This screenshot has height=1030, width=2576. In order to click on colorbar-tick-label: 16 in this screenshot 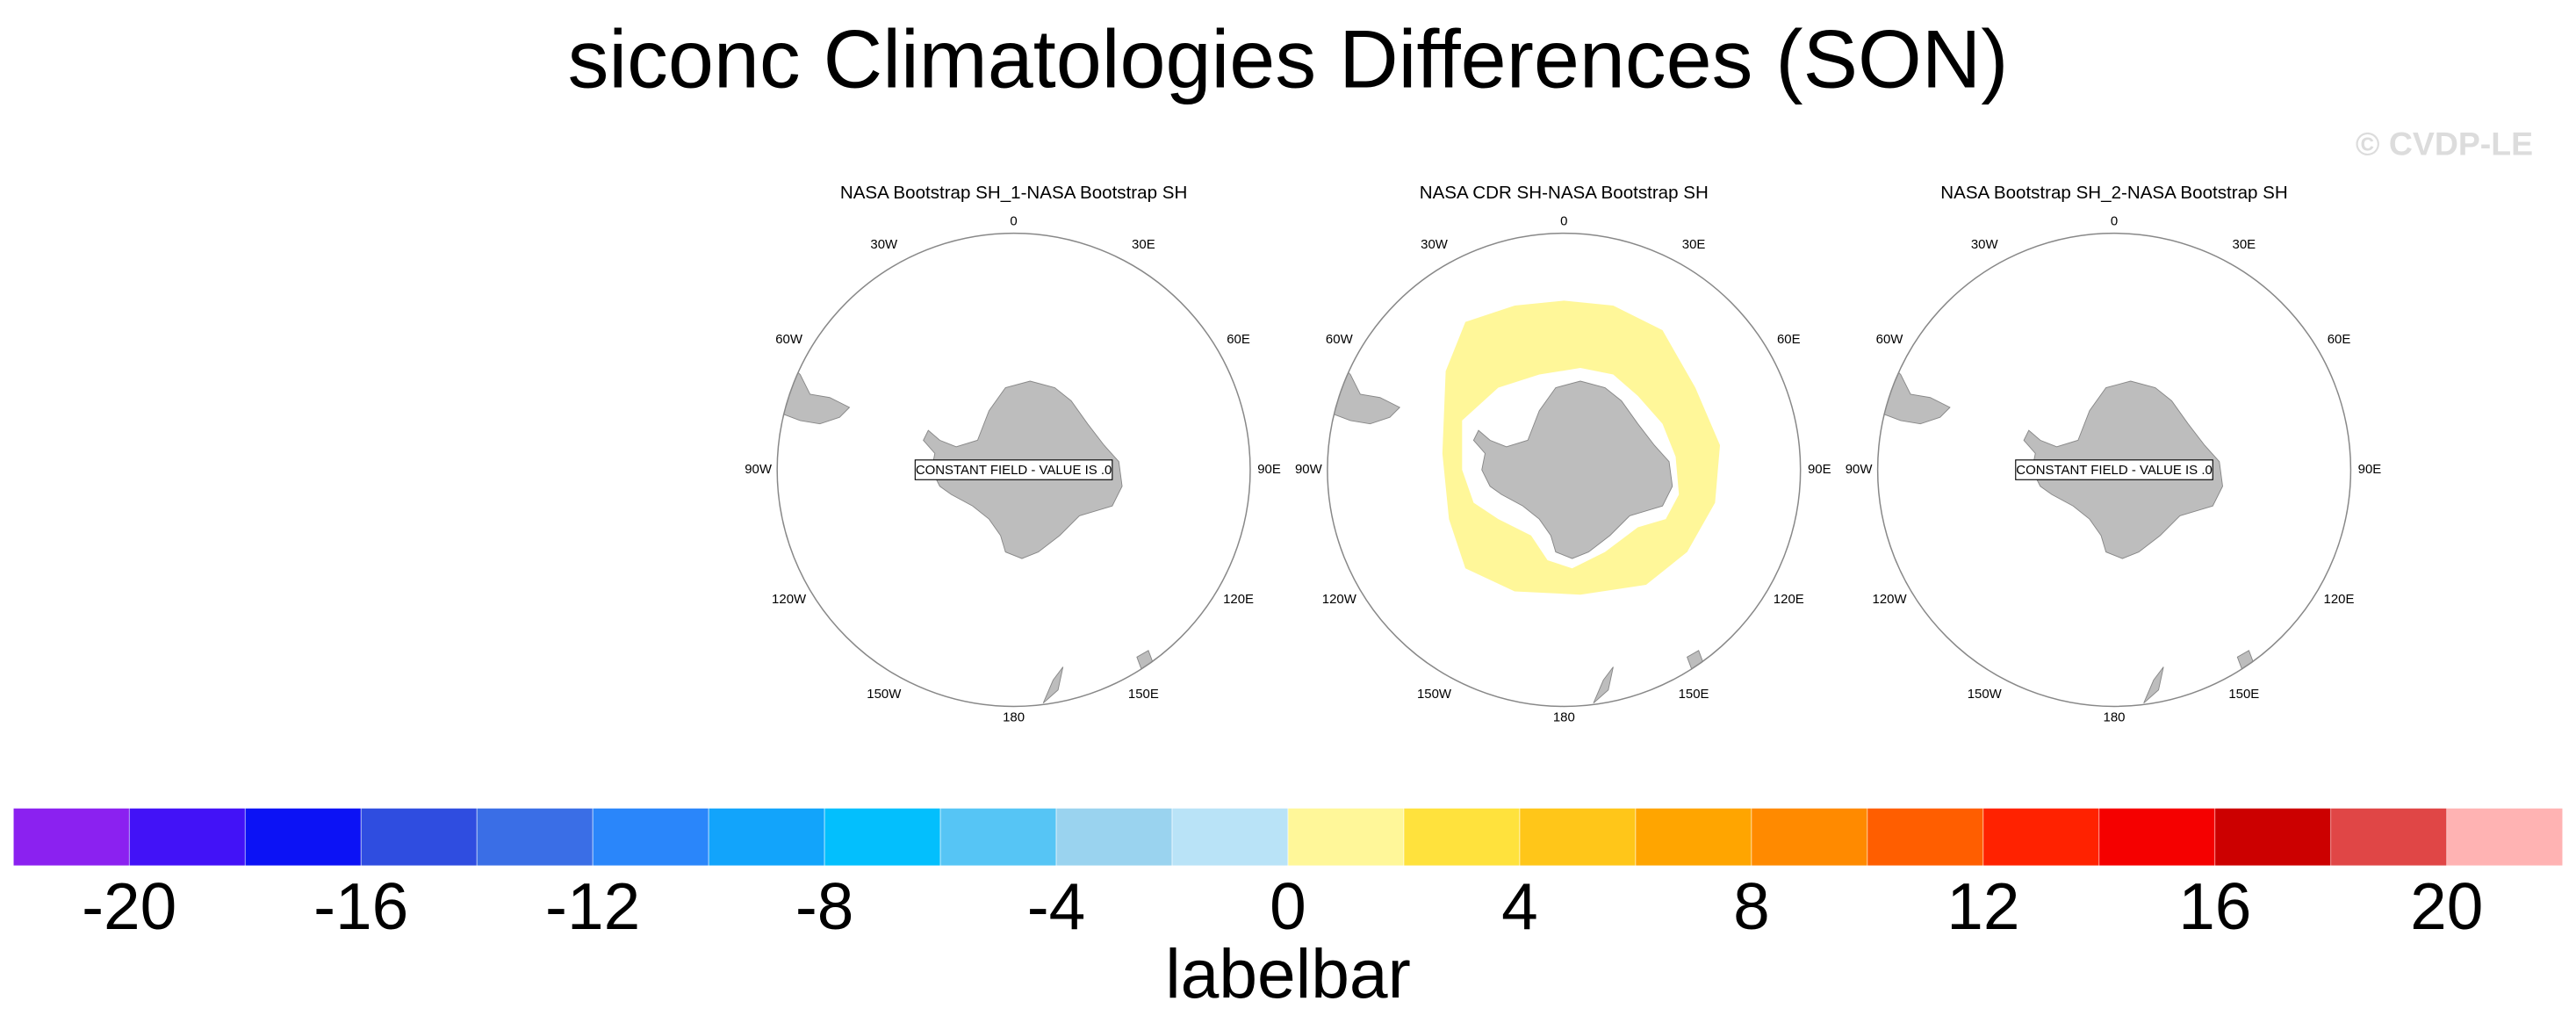, I will do `click(2214, 906)`.